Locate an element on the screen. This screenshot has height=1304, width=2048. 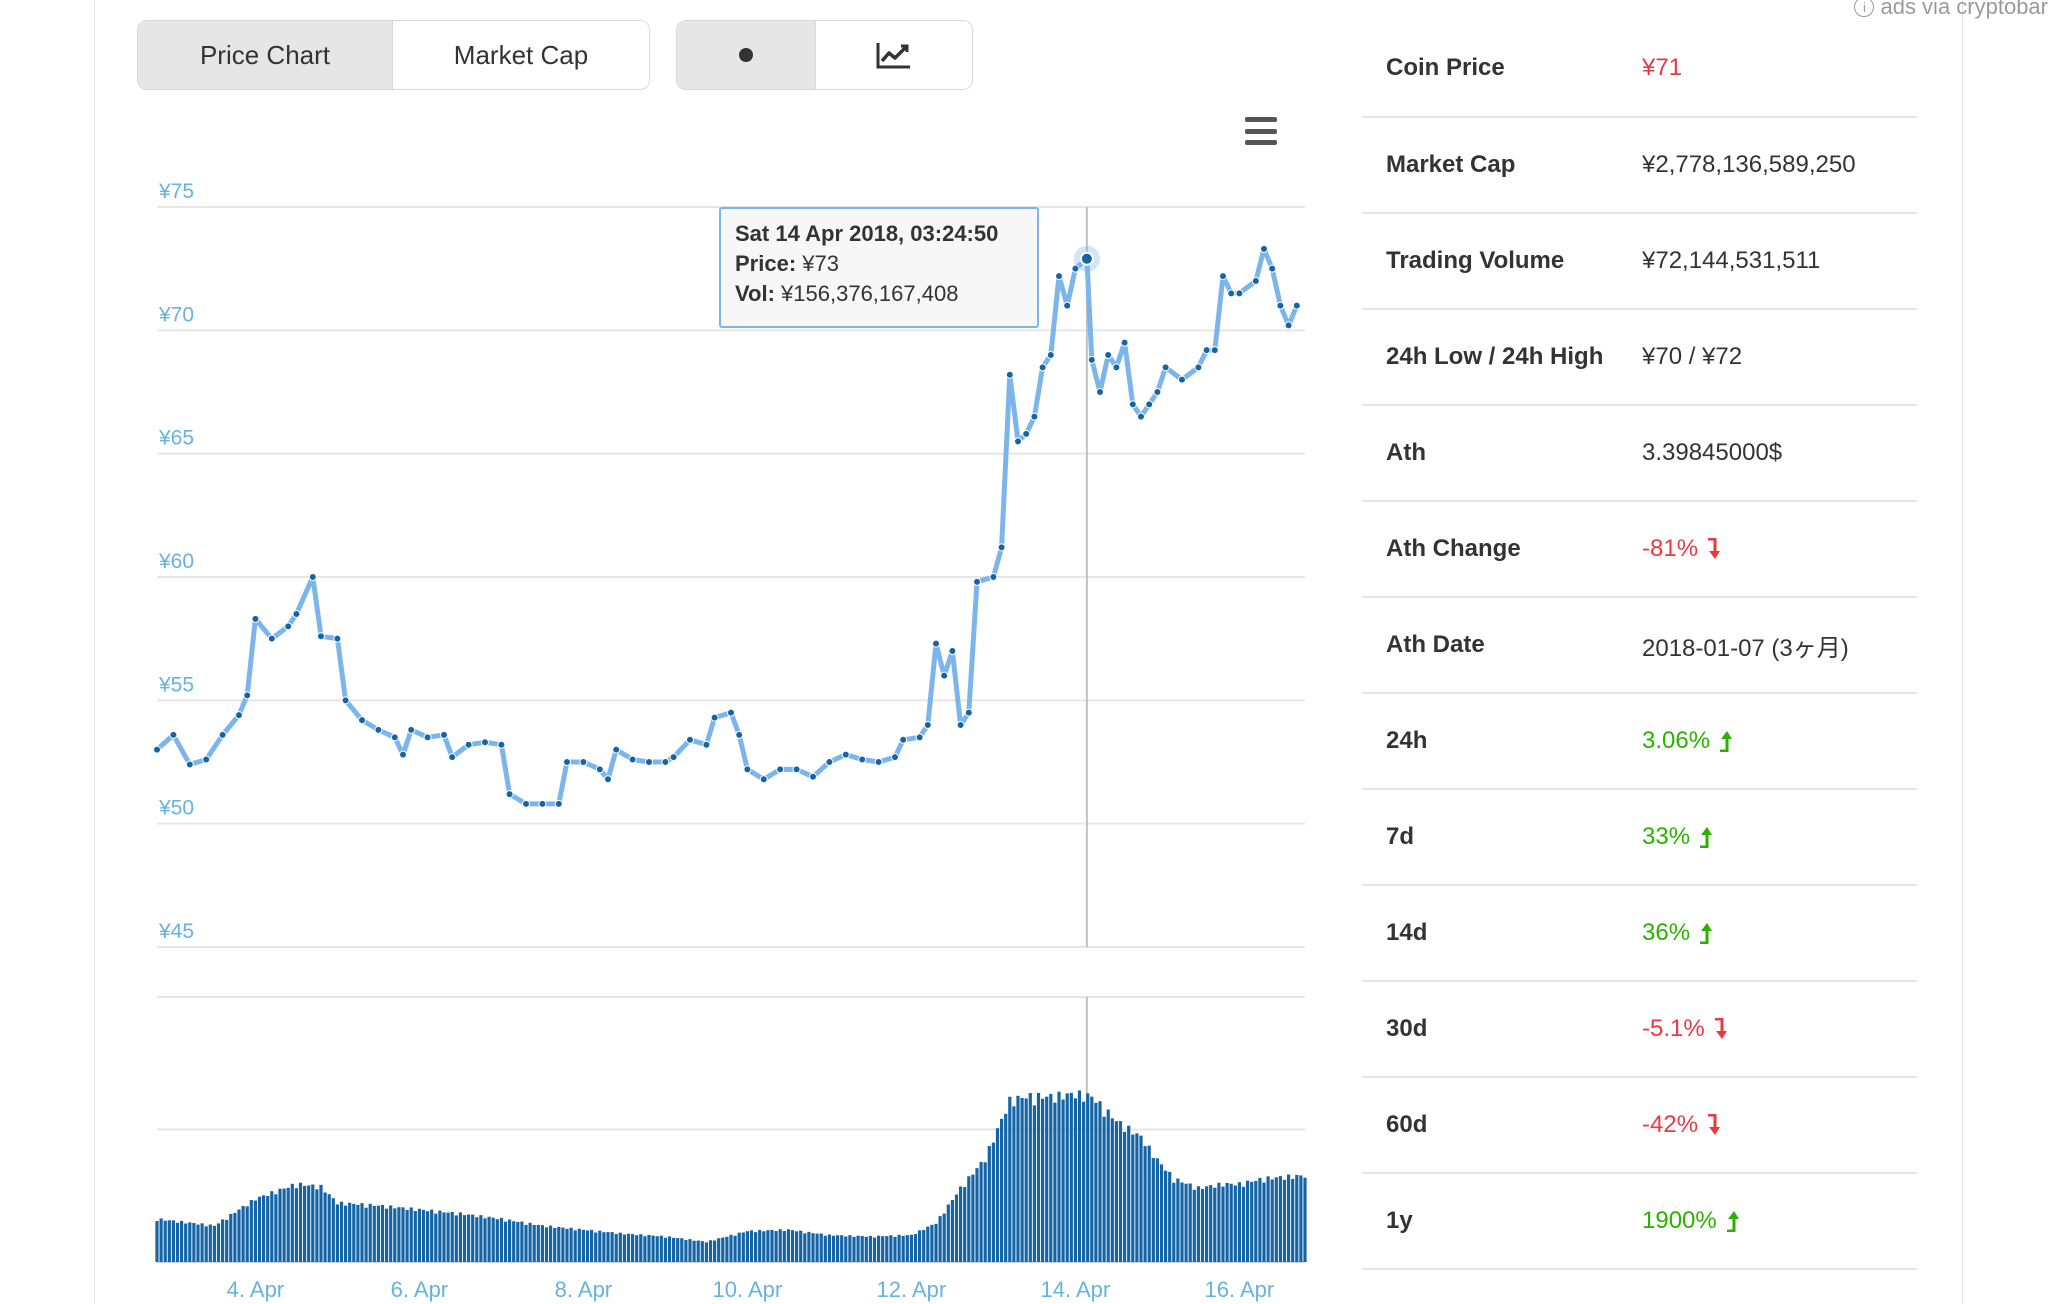
market-cap-button: Market Cap is located at coordinates (521, 55).